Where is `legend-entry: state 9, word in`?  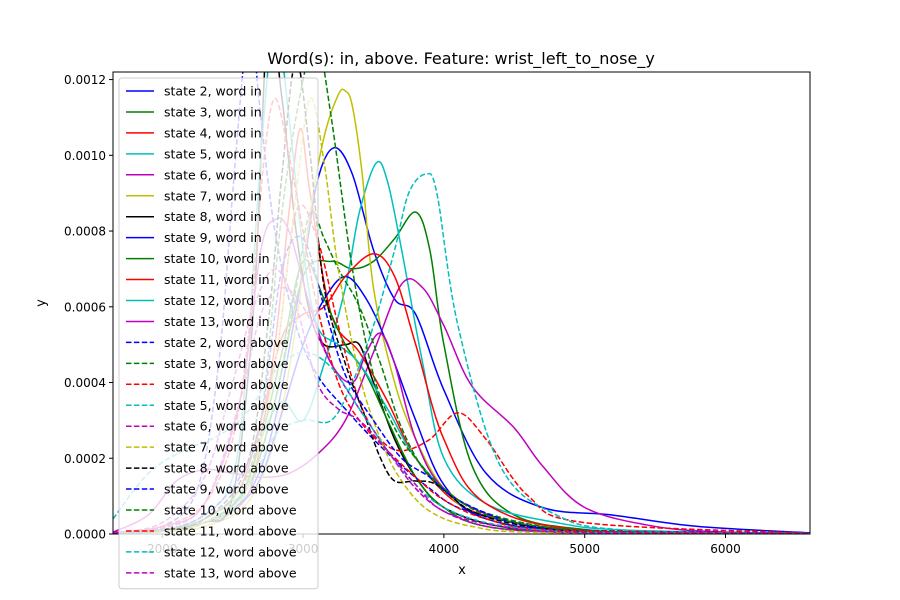
legend-entry: state 9, word in is located at coordinates (213, 237).